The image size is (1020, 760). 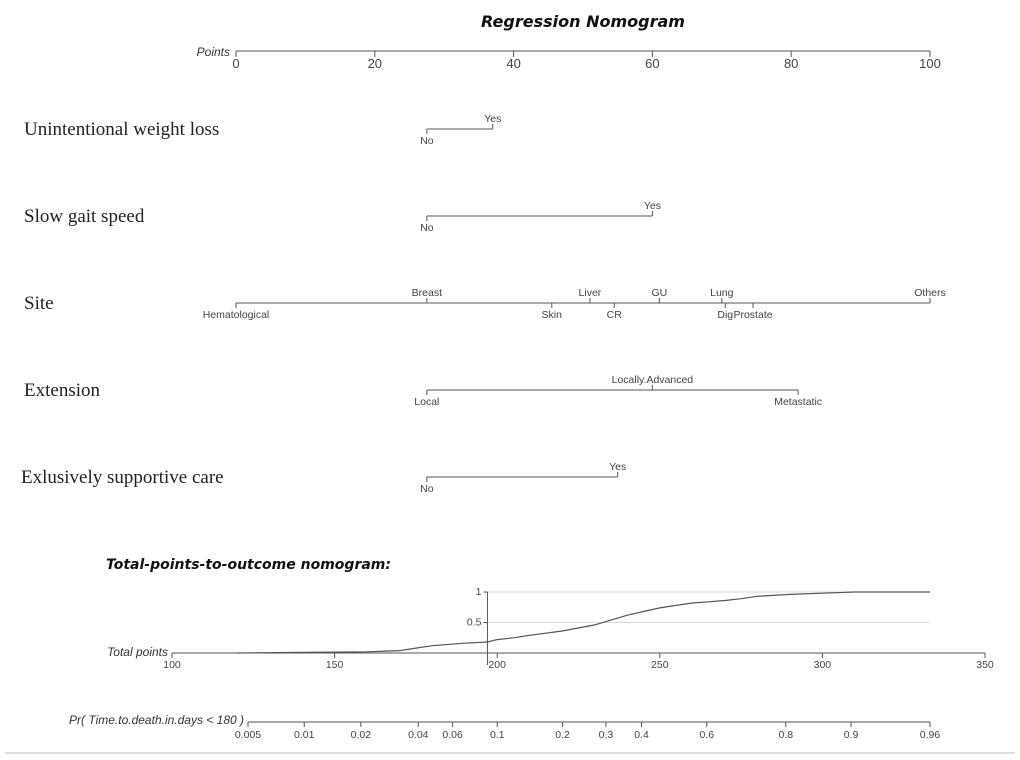 I want to click on probability-tick-label: 0.6, so click(x=706, y=735).